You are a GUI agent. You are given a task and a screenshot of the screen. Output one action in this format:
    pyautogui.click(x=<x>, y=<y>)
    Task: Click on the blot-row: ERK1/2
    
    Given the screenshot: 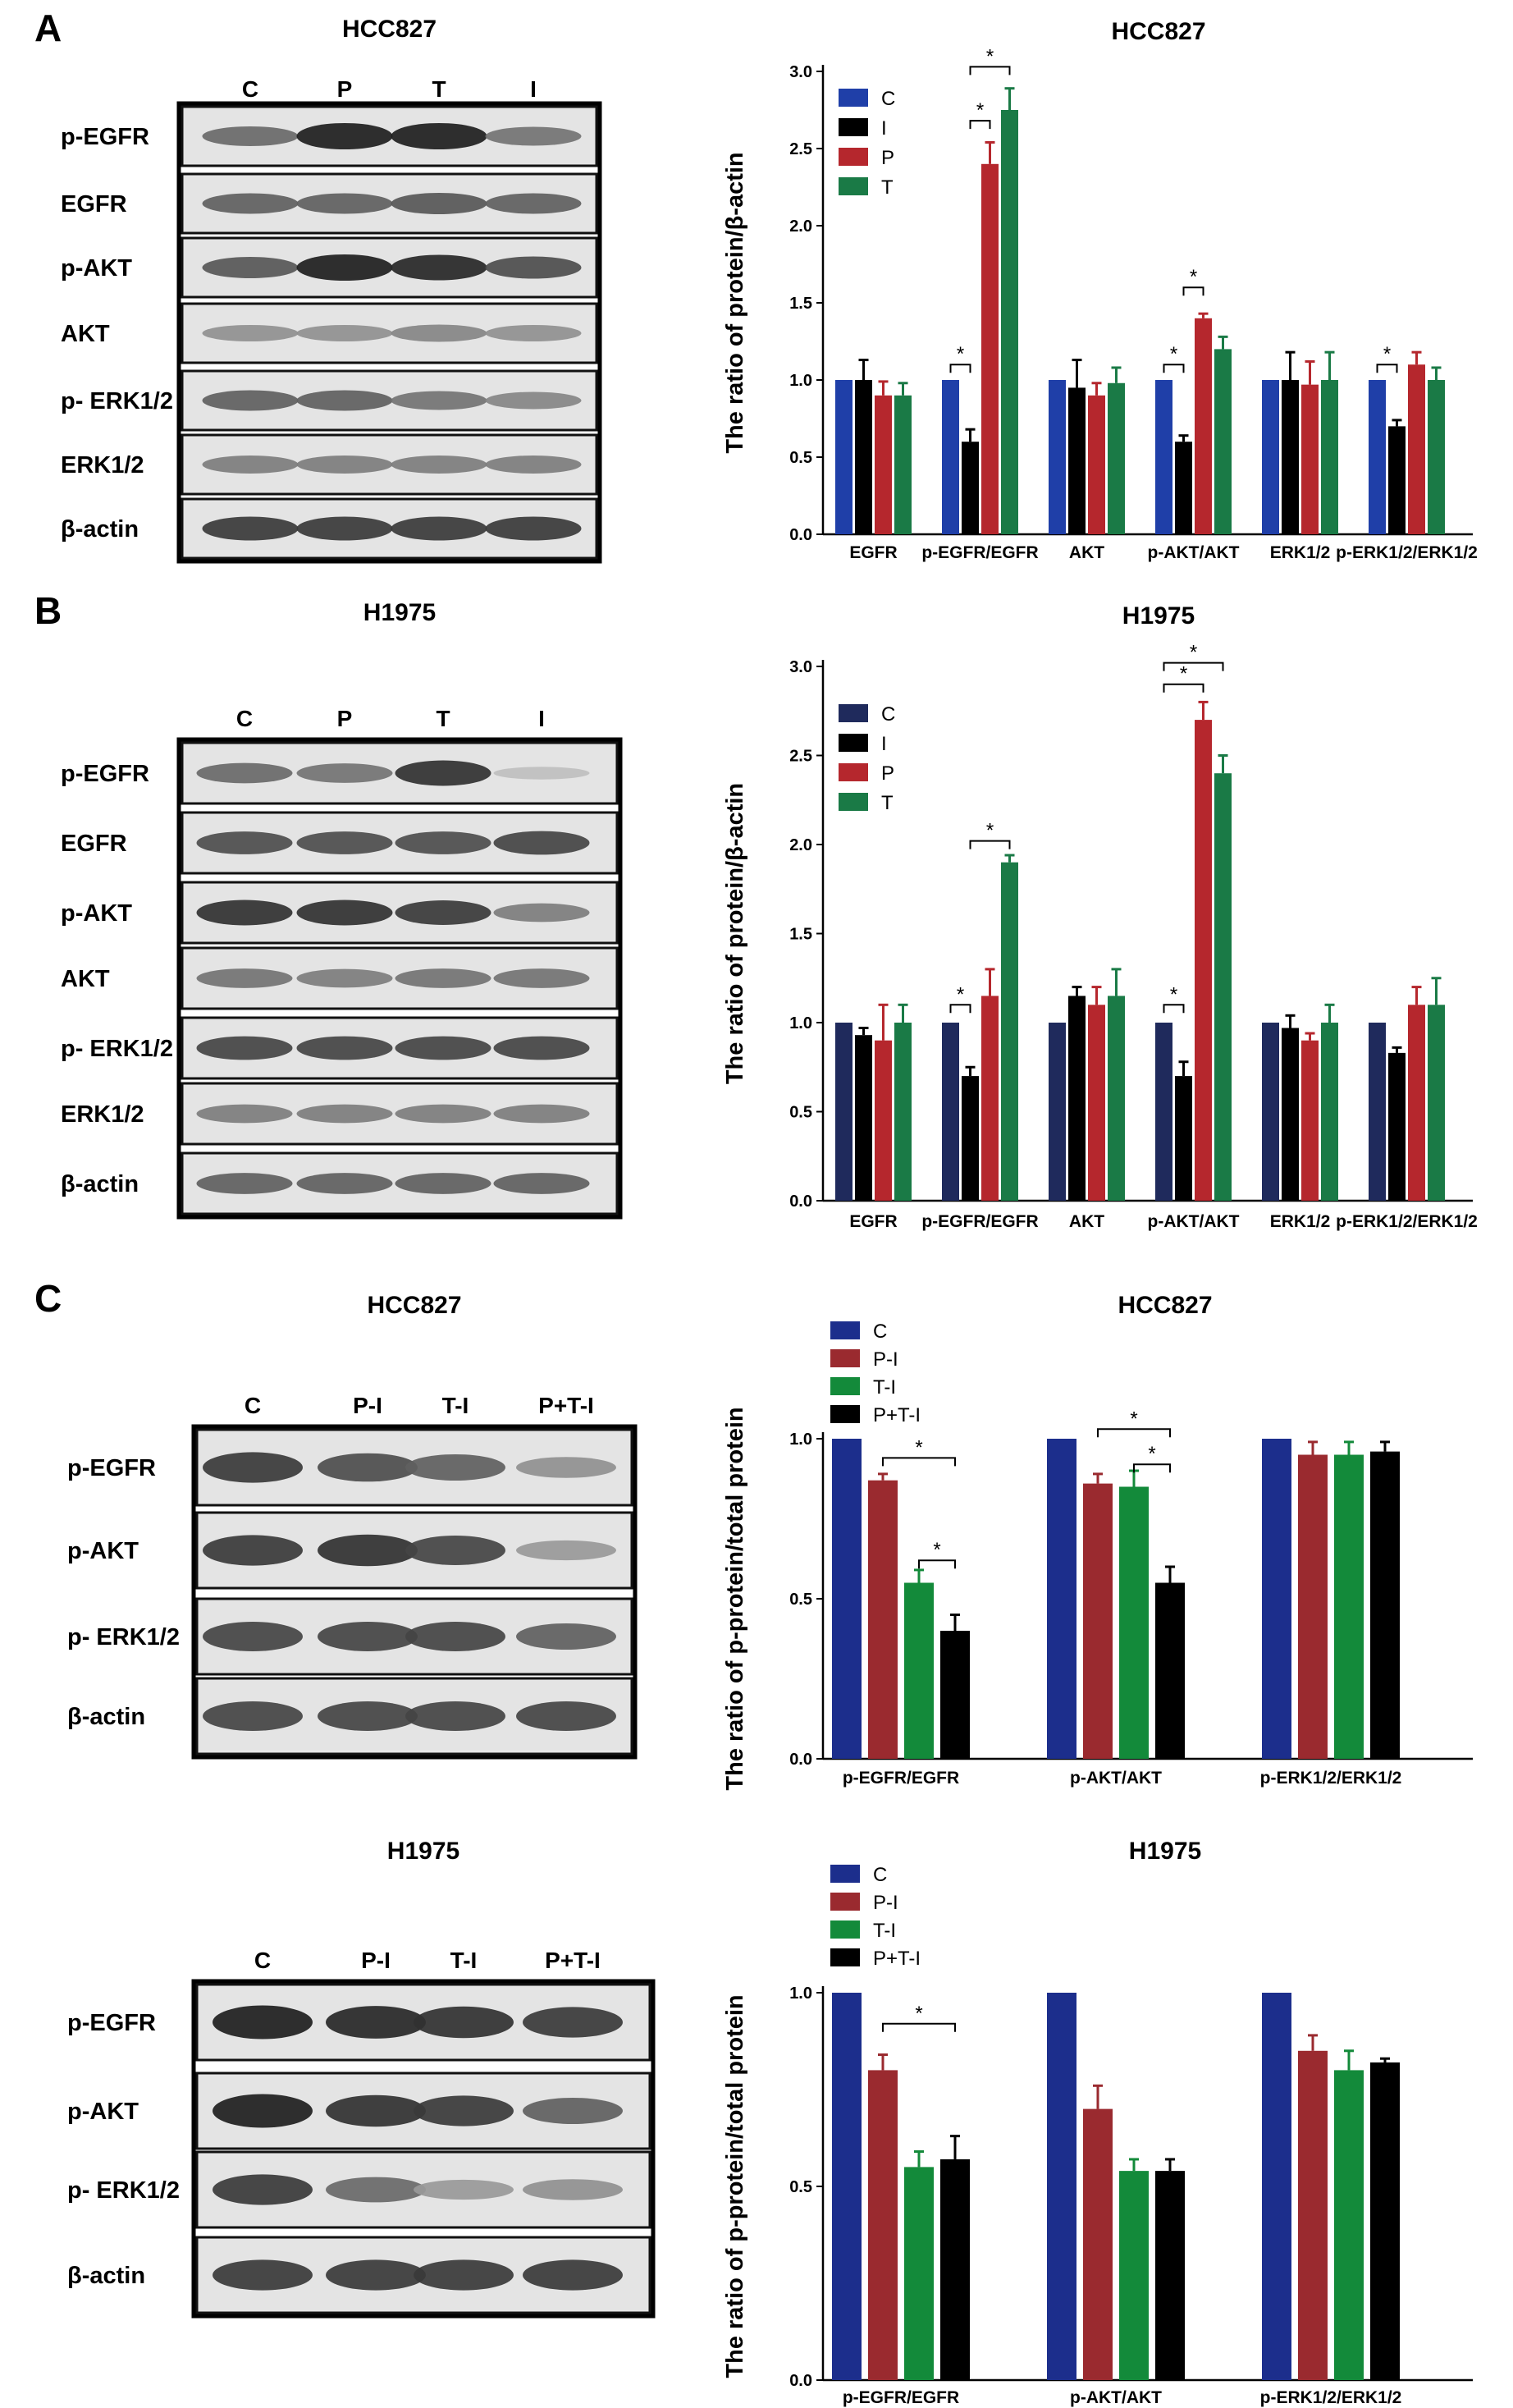 What is the action you would take?
    pyautogui.click(x=329, y=464)
    